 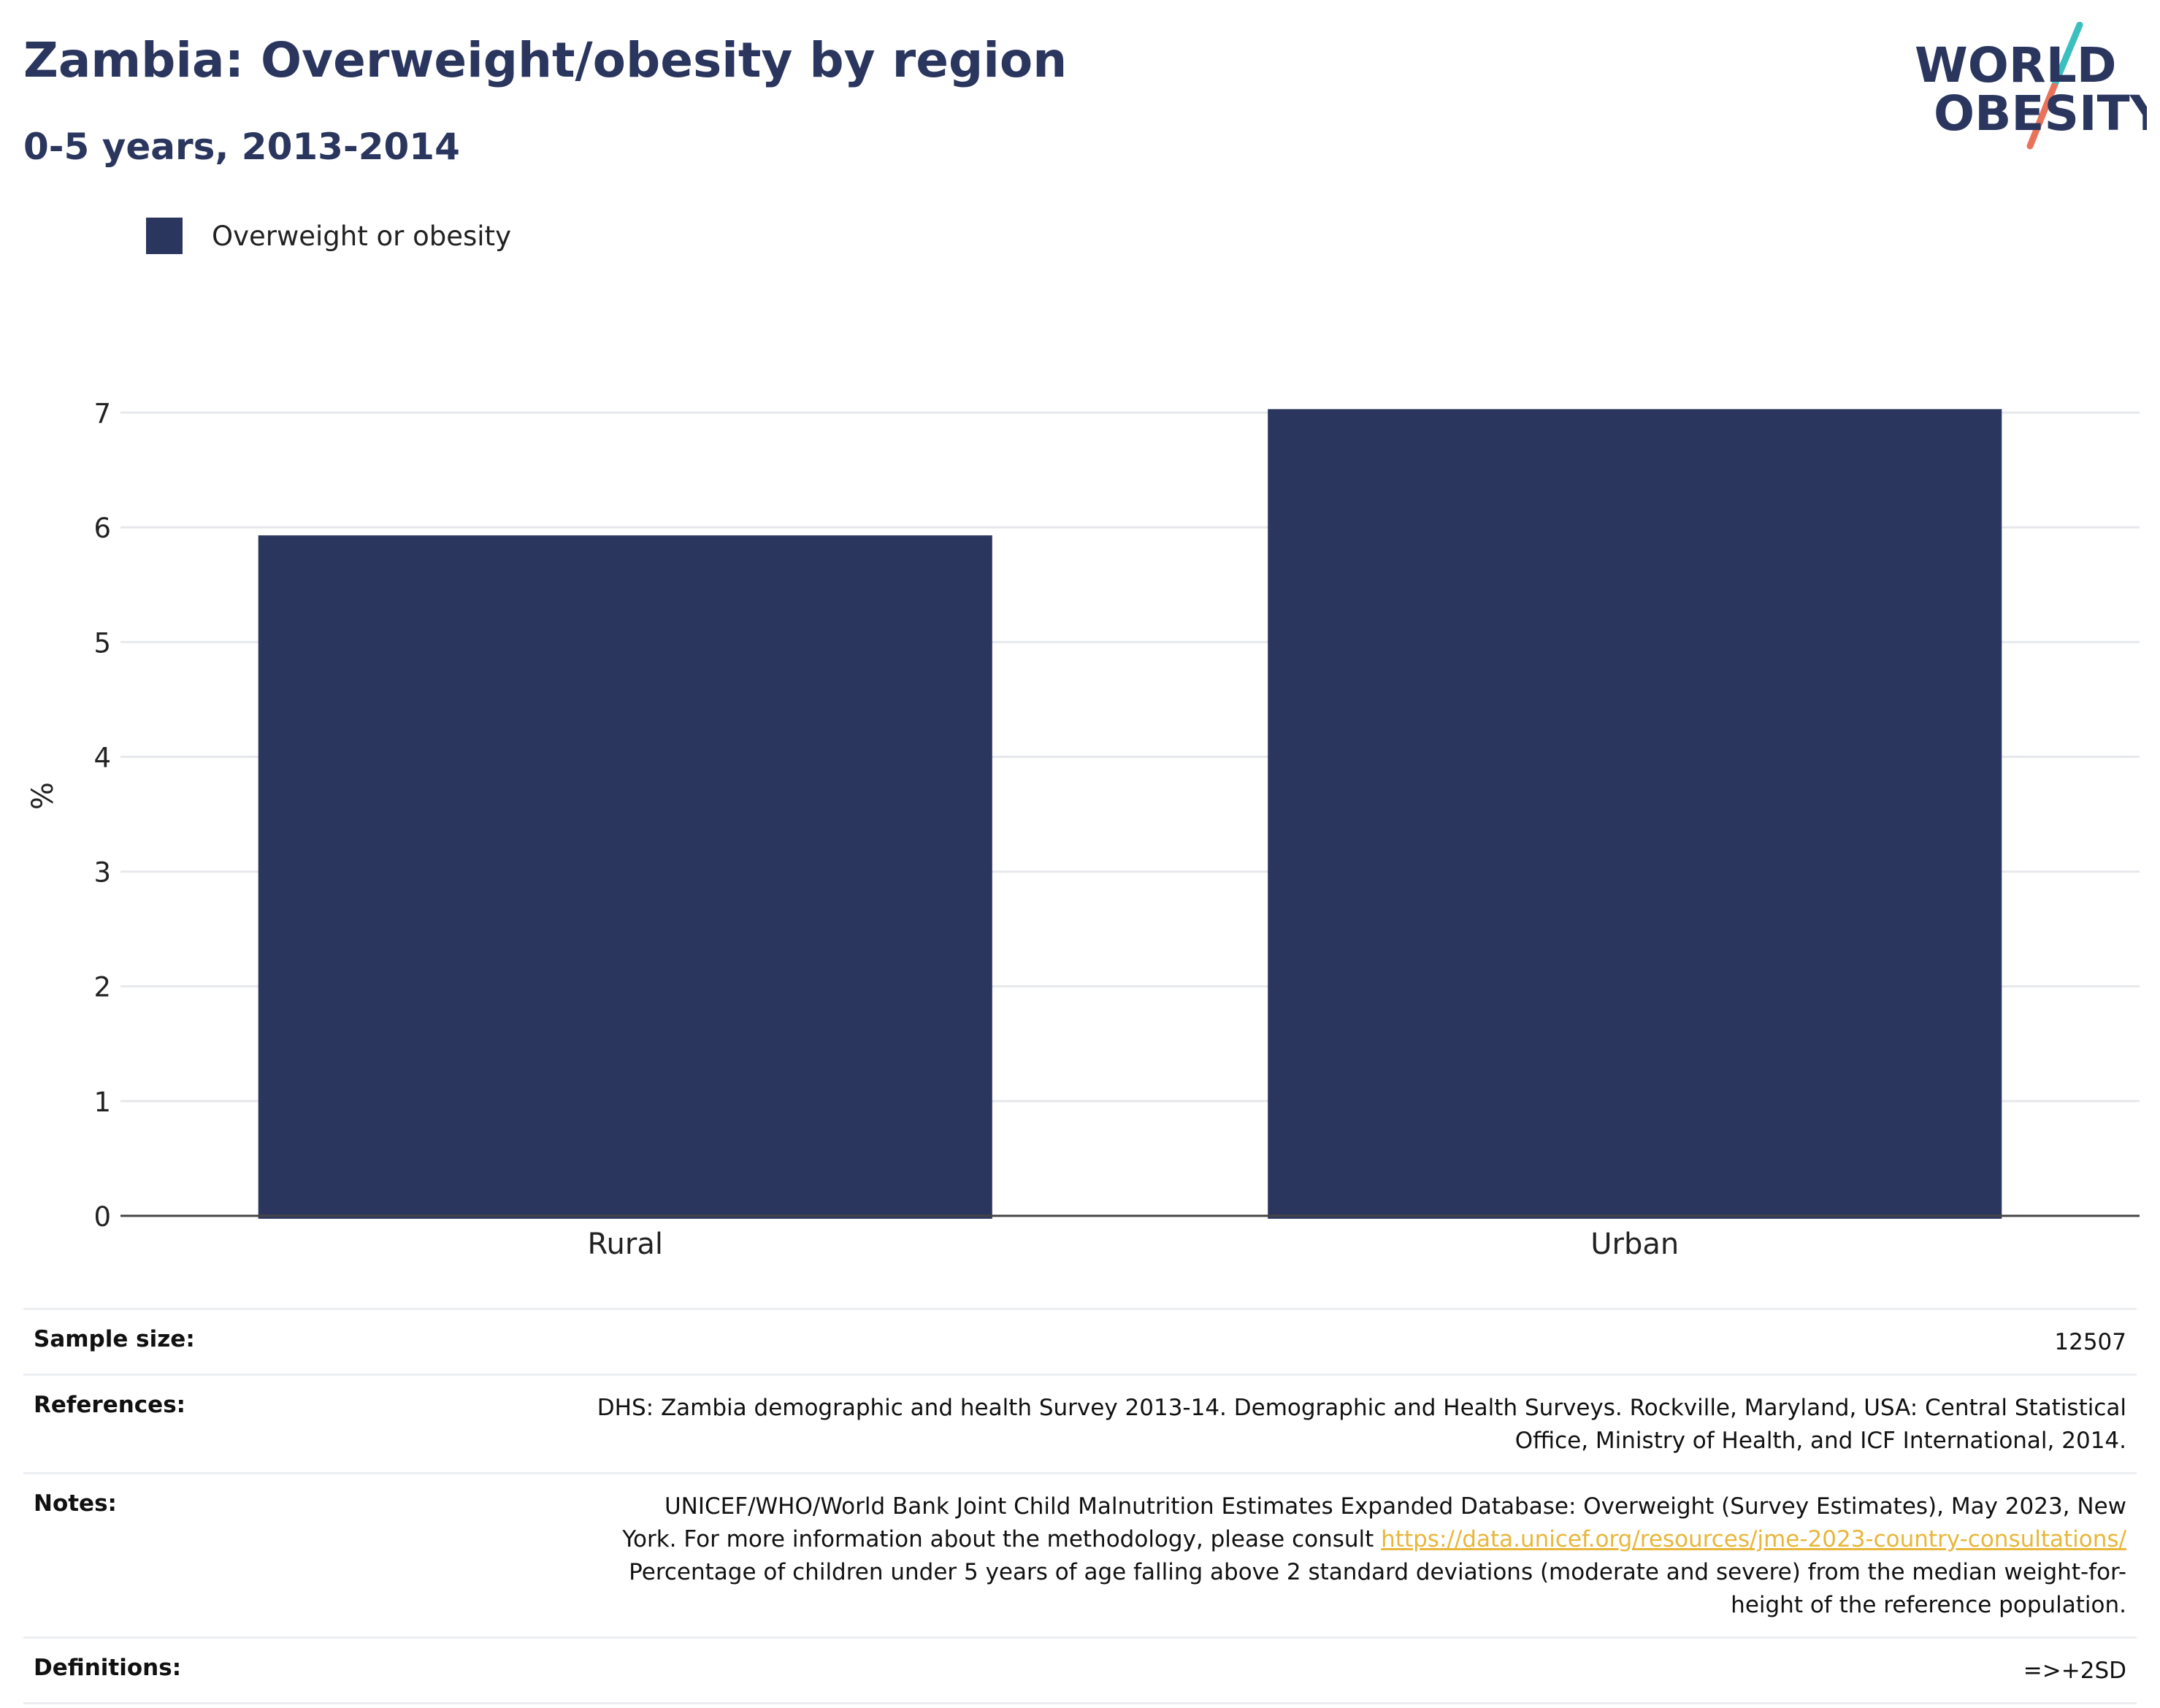 What do you see at coordinates (102, 1217) in the screenshot?
I see `y-tick-label: 0` at bounding box center [102, 1217].